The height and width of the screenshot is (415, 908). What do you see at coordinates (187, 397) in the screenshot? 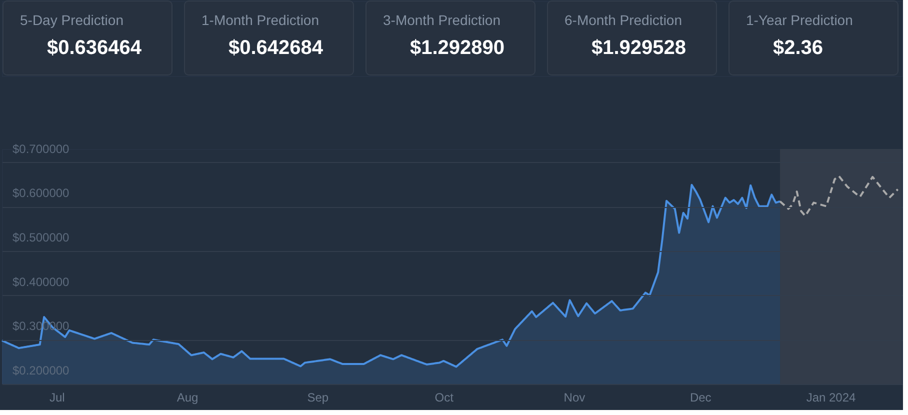
I see `x-tick-label: Aug` at bounding box center [187, 397].